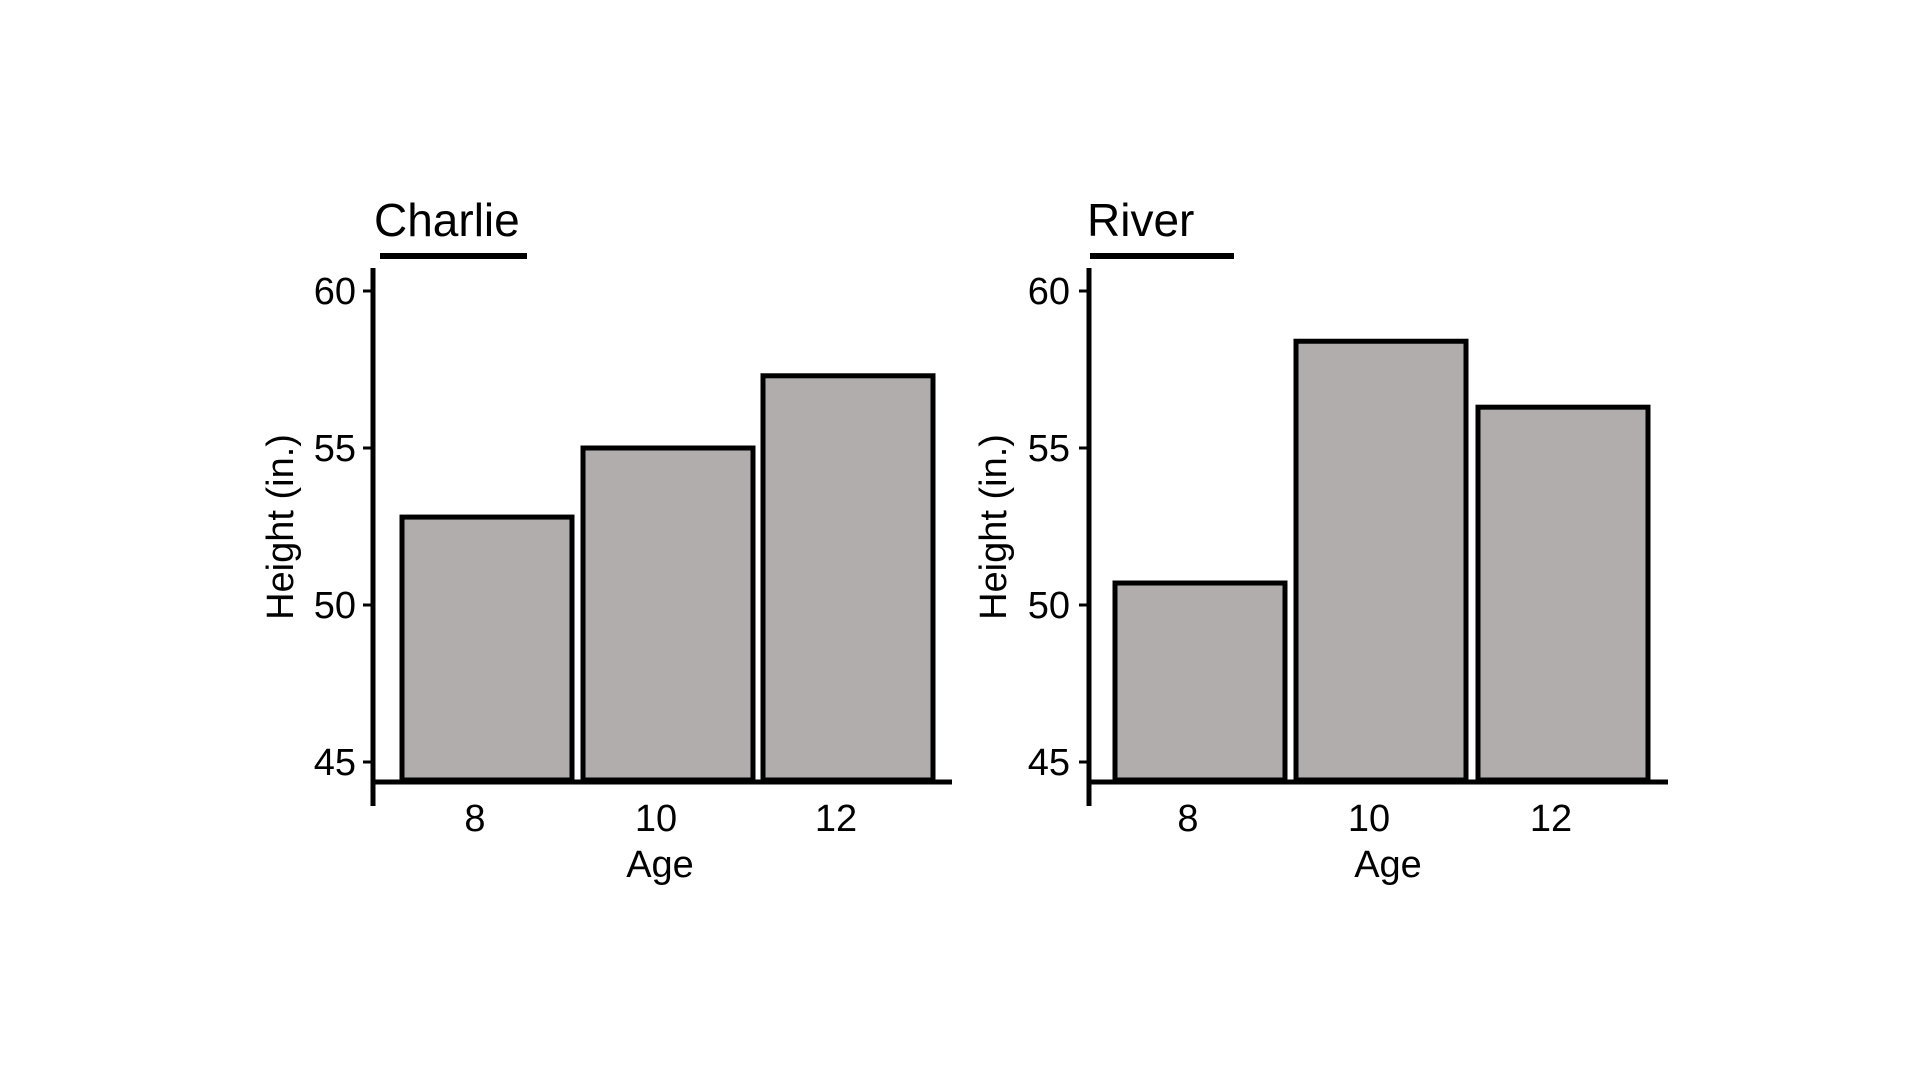 This screenshot has width=1920, height=1080. I want to click on chart-title: Charlie, so click(447, 220).